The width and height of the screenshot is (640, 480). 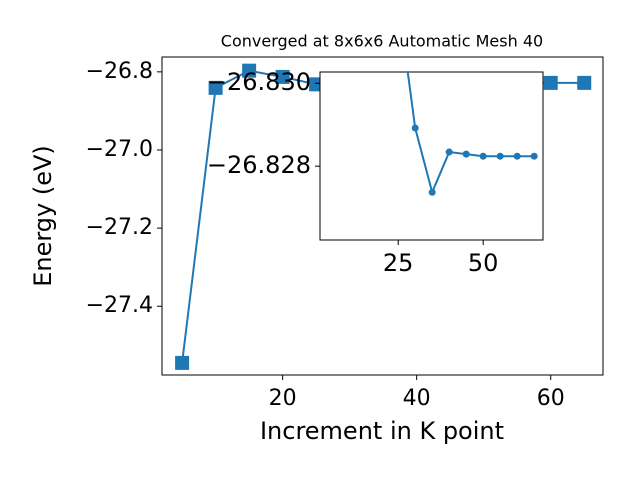 What do you see at coordinates (283, 398) in the screenshot?
I see `x-tick-label: 20` at bounding box center [283, 398].